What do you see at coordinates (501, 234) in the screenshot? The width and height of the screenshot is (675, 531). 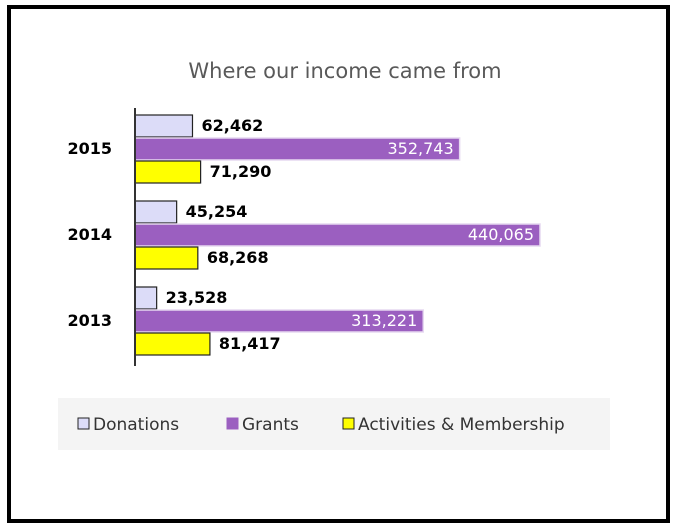 I see `data-label: 440,065` at bounding box center [501, 234].